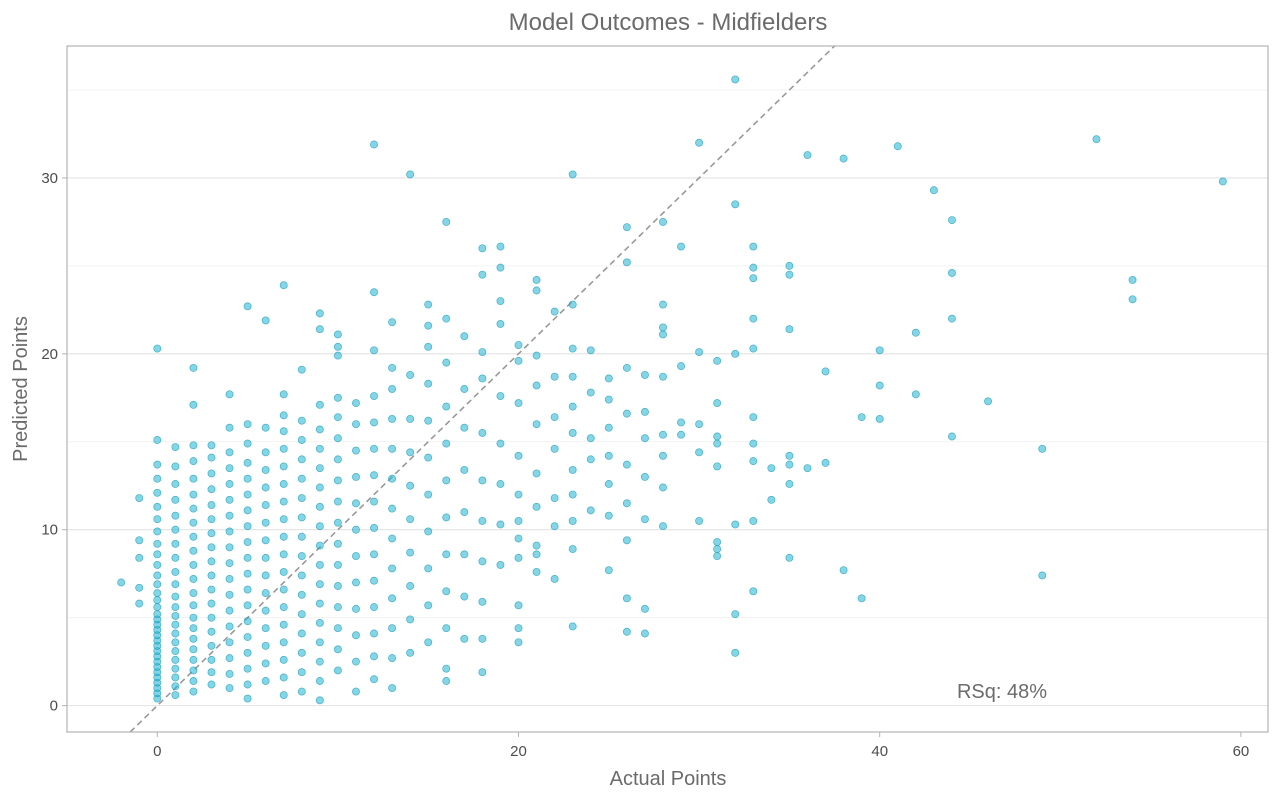 Image resolution: width=1280 pixels, height=800 pixels. Describe the element at coordinates (21, 389) in the screenshot. I see `y-axis-title: Predicted Points` at that location.